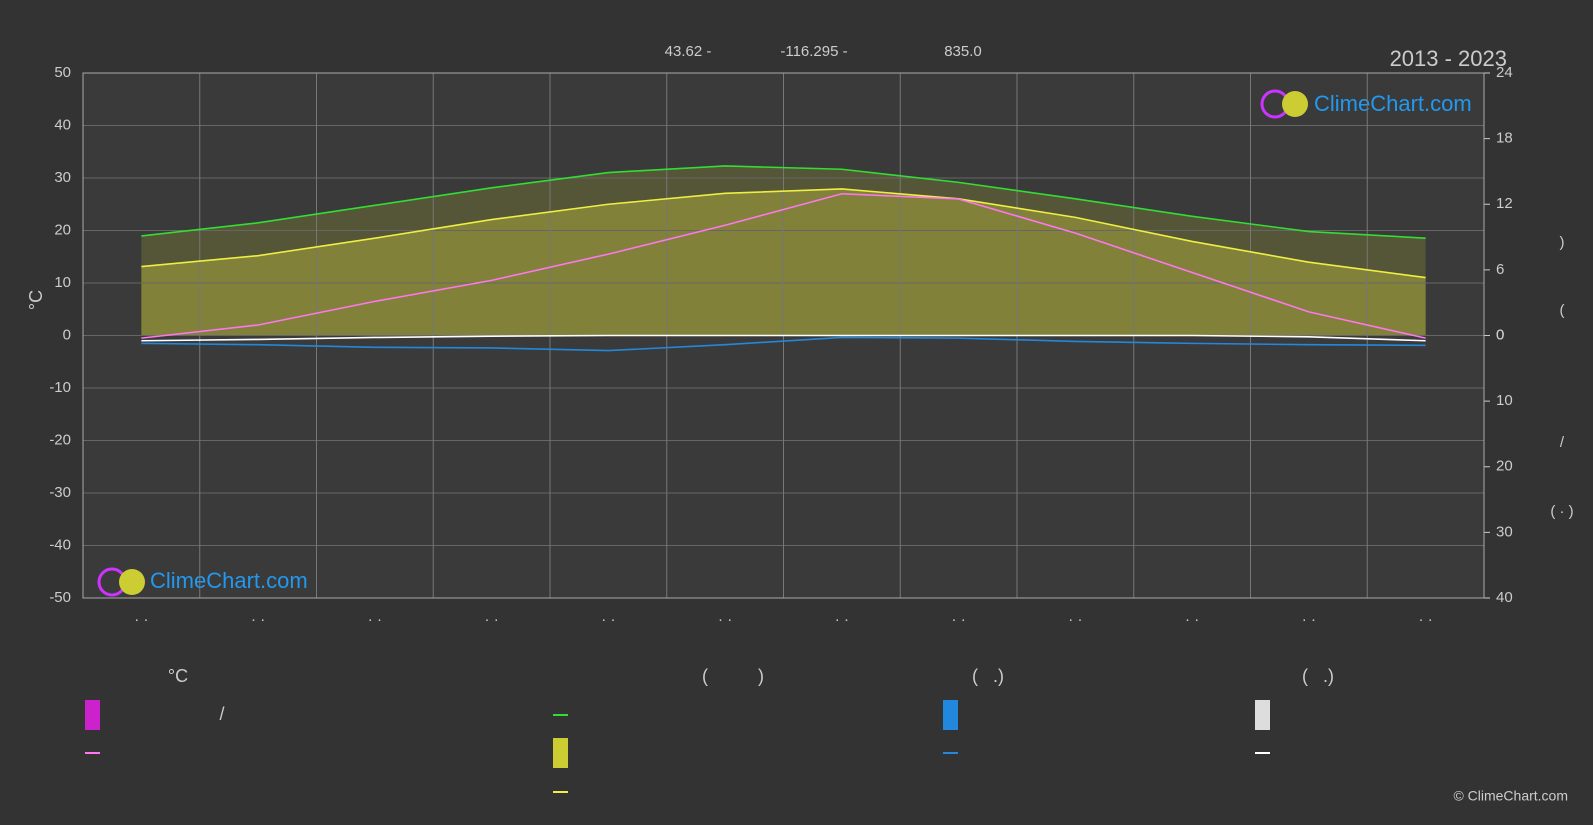  I want to click on y2-tick-label: 18, so click(1504, 138).